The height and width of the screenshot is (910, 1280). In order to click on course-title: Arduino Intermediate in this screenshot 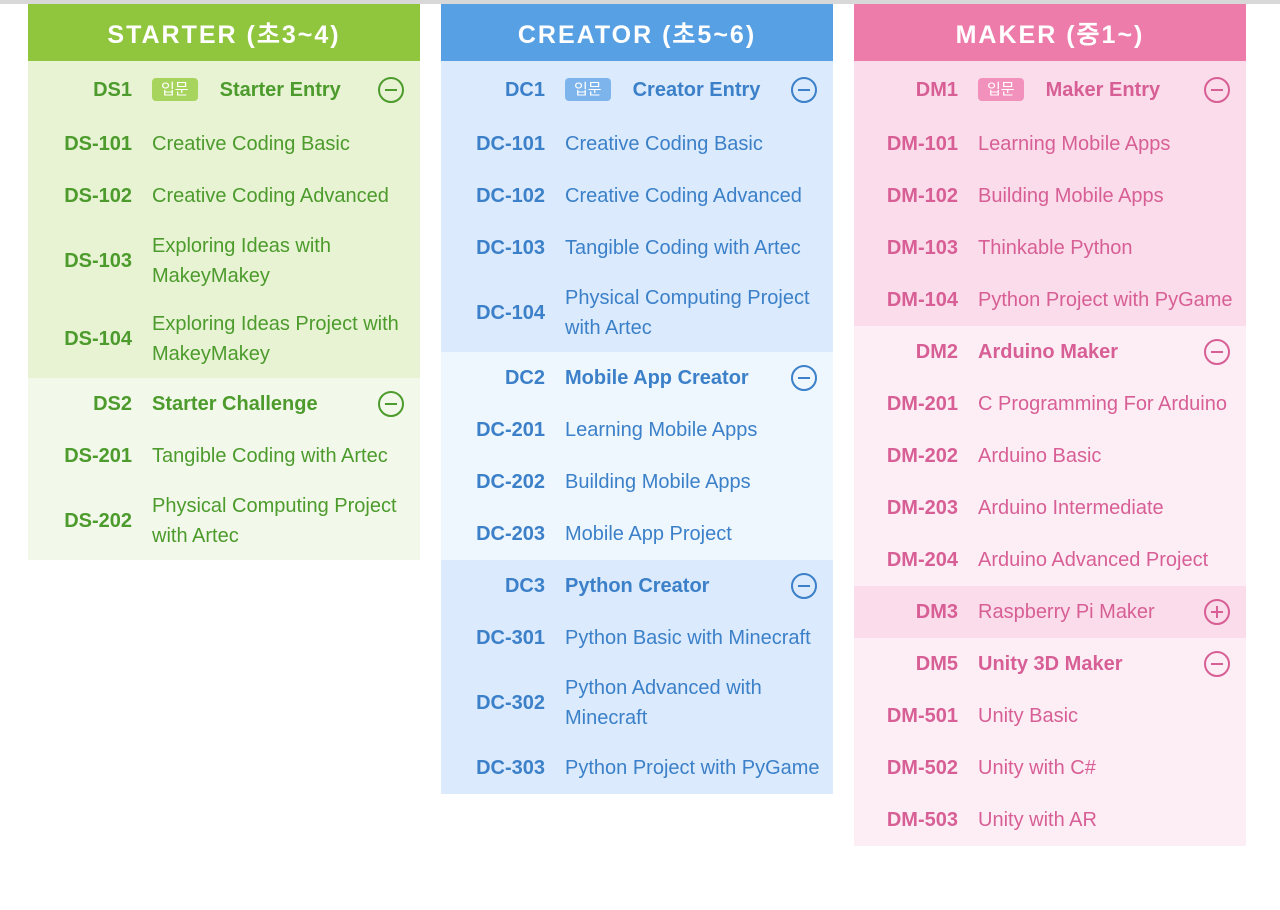, I will do `click(1071, 508)`.